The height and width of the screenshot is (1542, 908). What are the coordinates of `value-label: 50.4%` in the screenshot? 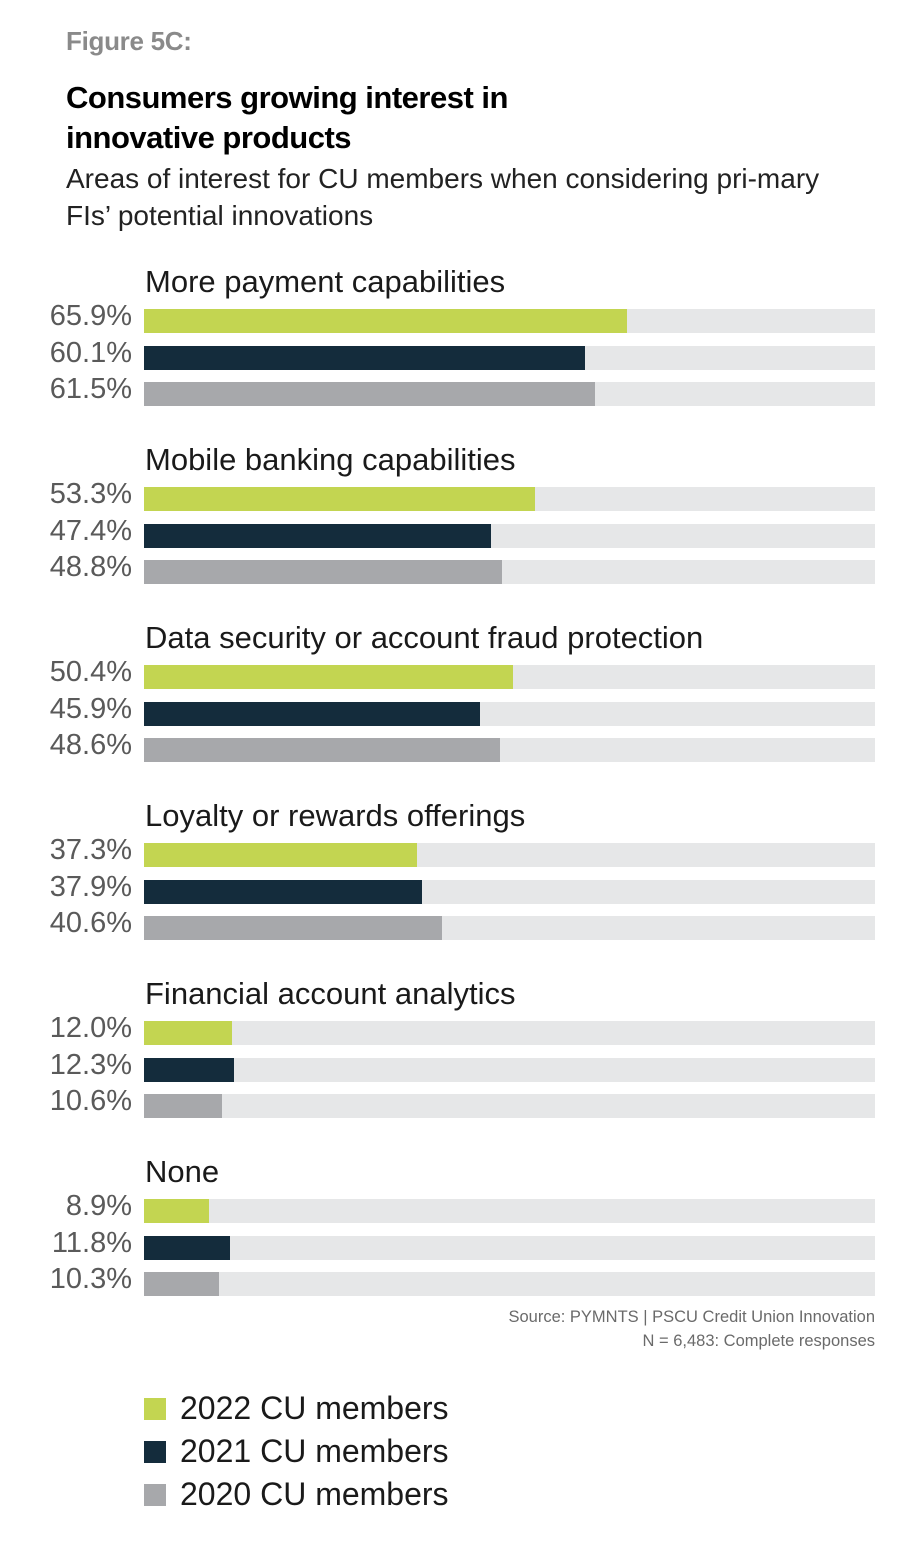 It's located at (90, 672).